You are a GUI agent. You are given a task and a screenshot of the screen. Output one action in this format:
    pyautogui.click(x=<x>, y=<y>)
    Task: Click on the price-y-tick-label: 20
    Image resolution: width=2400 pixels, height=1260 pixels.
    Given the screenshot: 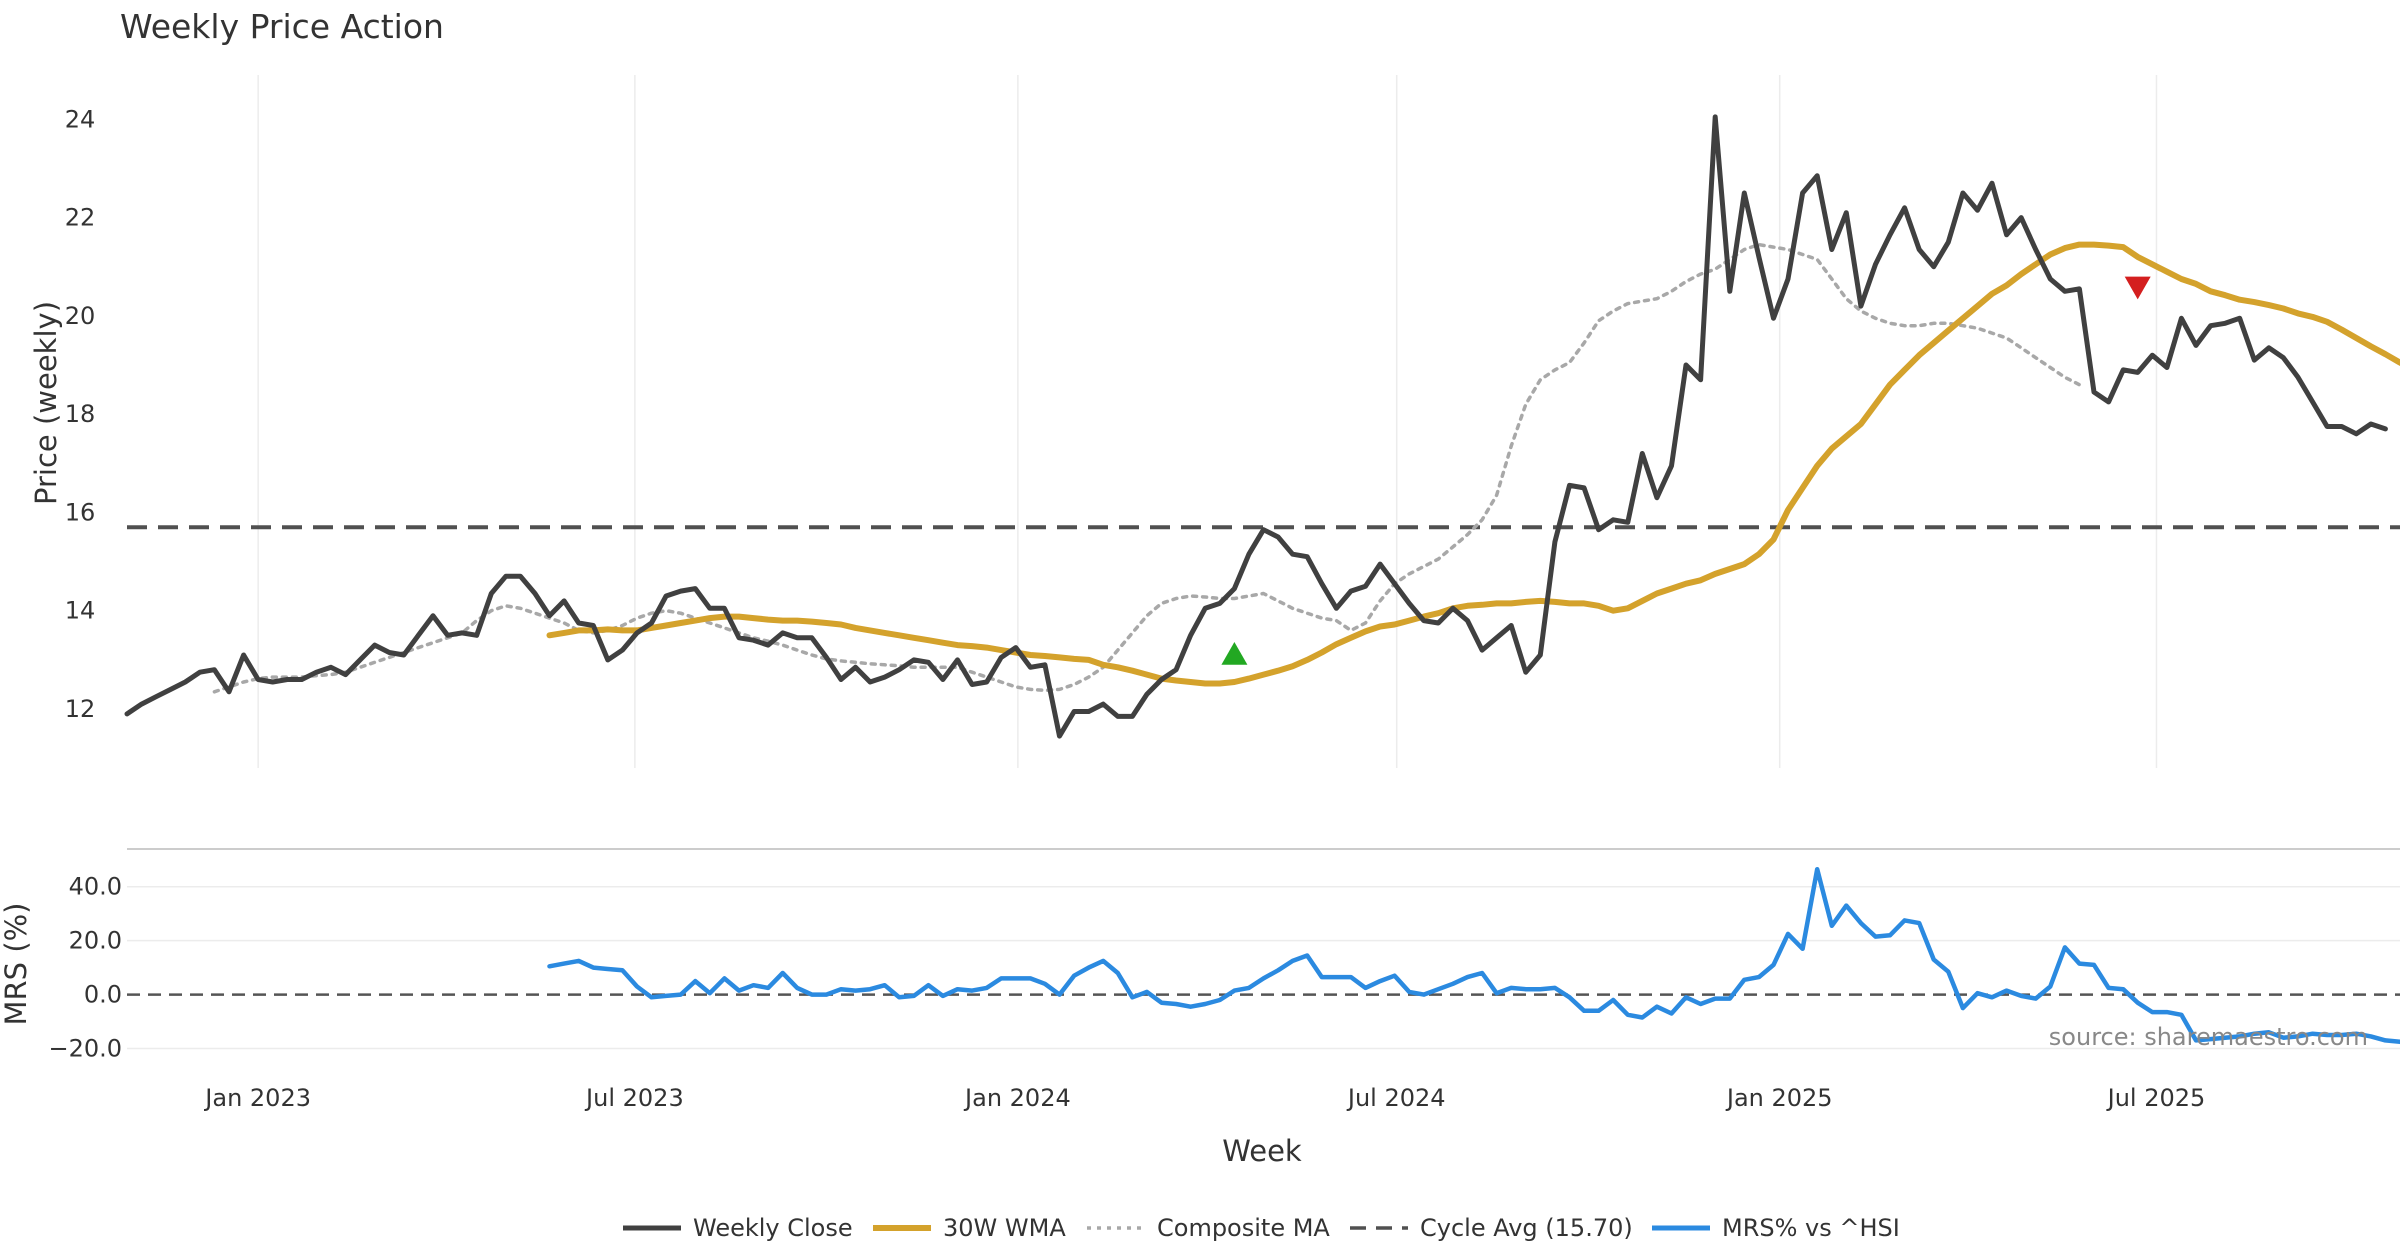 What is the action you would take?
    pyautogui.click(x=80, y=316)
    